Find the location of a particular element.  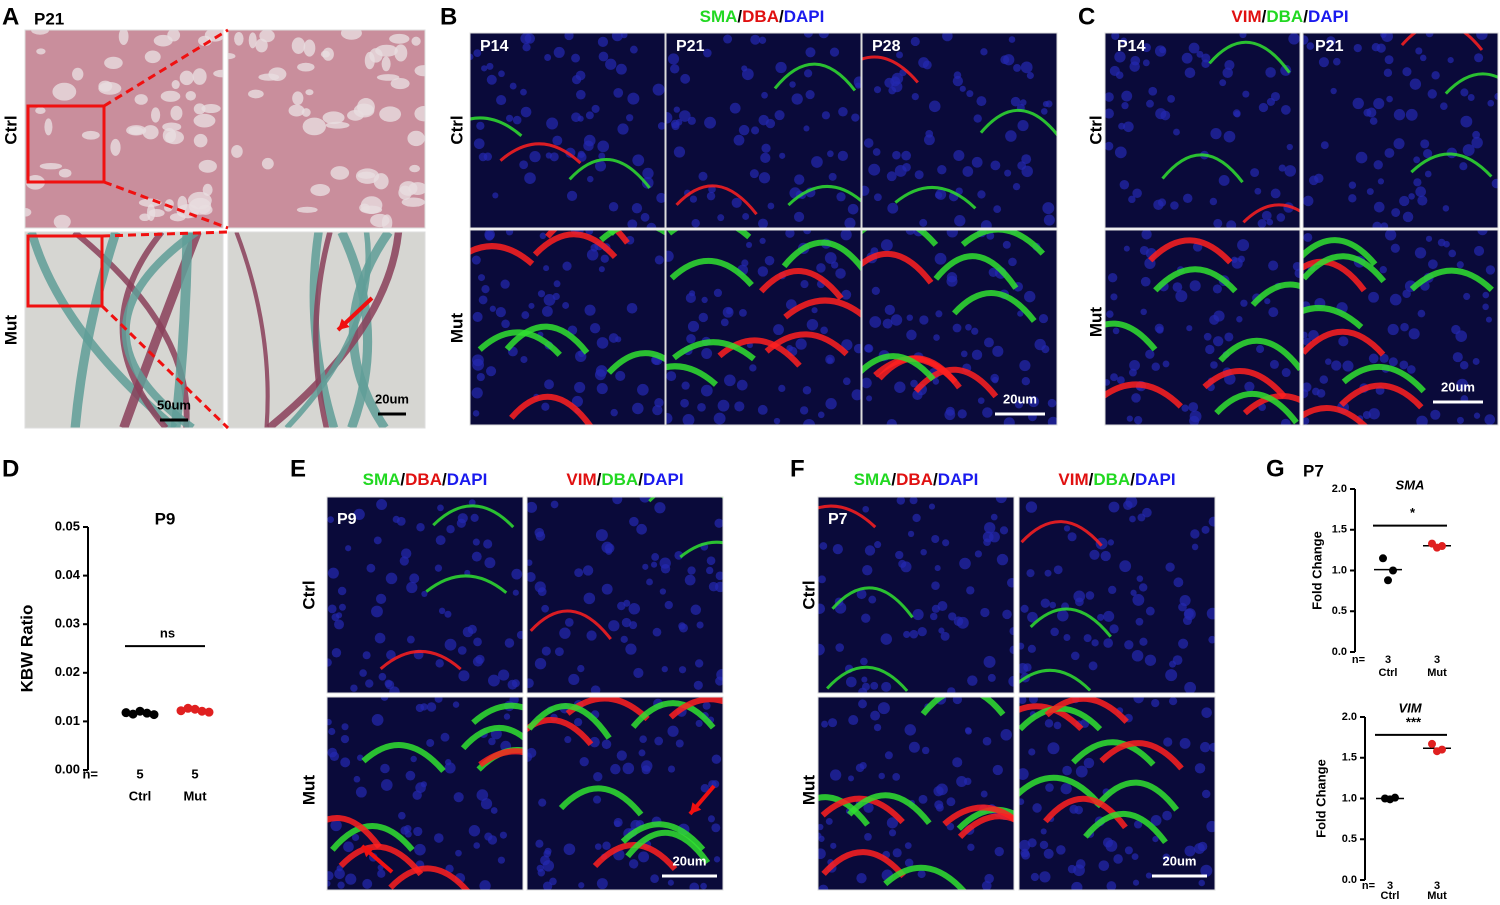

n-value: 5 is located at coordinates (194, 773).